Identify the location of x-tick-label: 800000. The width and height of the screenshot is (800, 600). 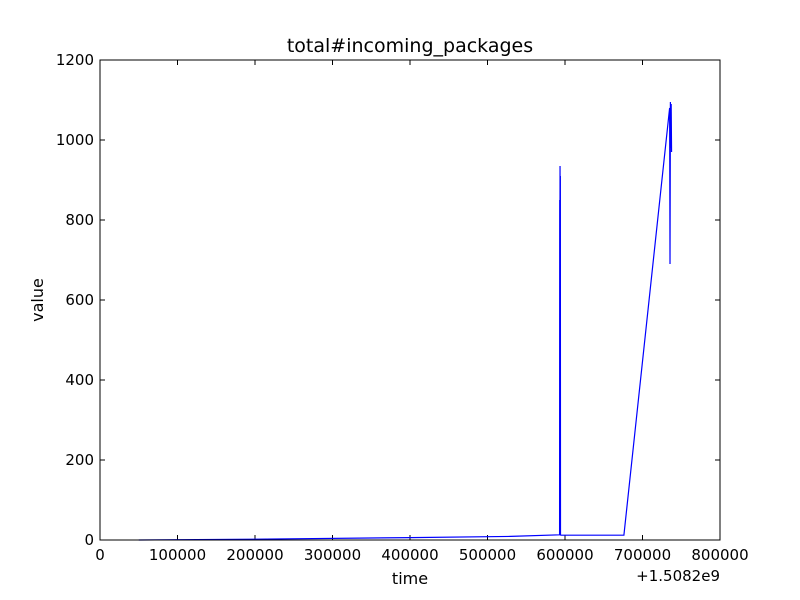
(719, 555).